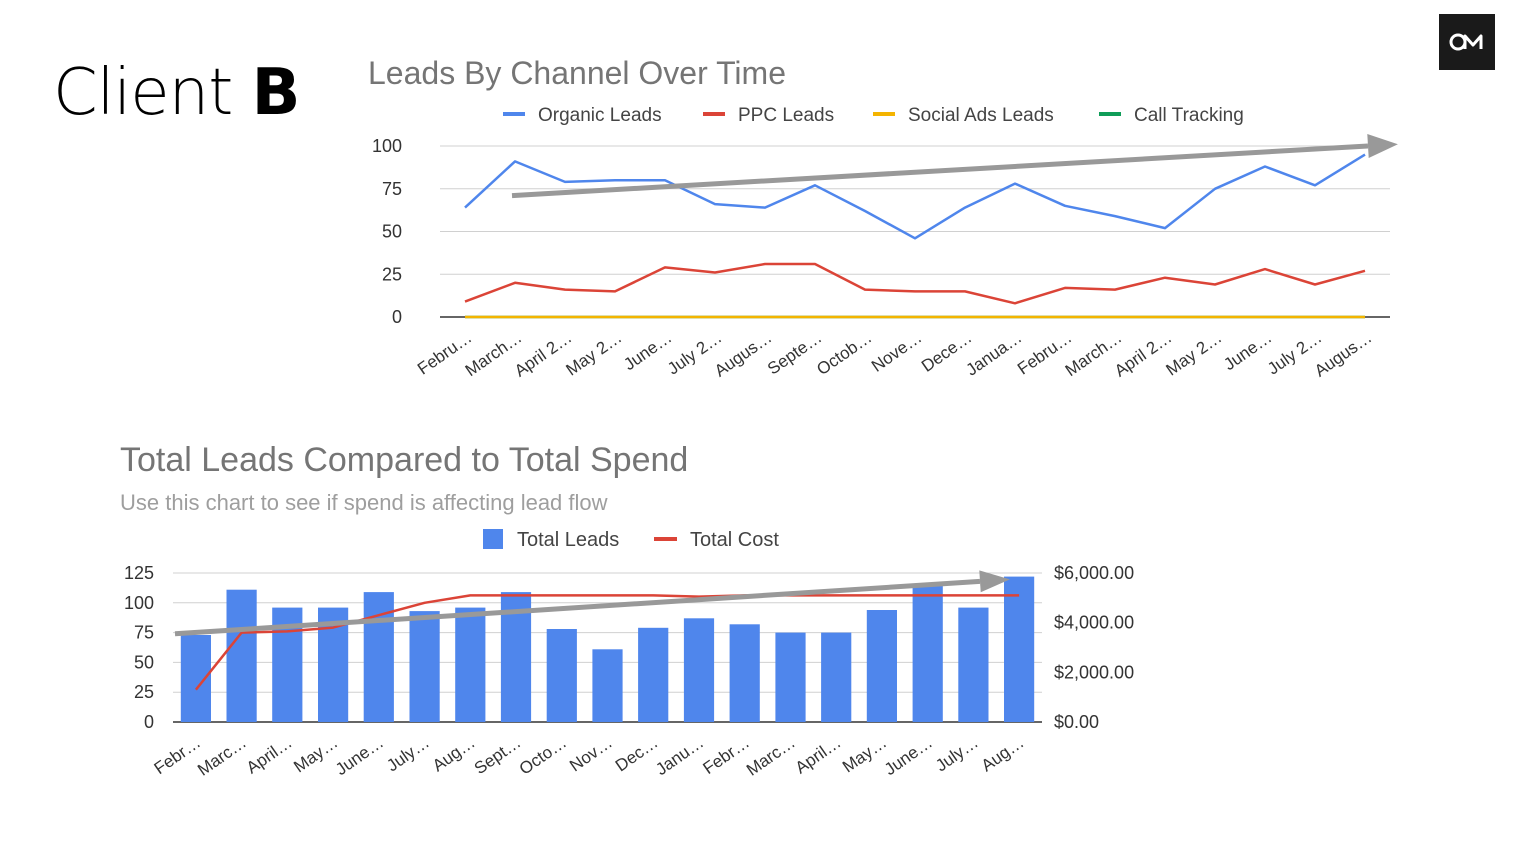 This screenshot has height=854, width=1532. I want to click on cost-line, so click(607, 642).